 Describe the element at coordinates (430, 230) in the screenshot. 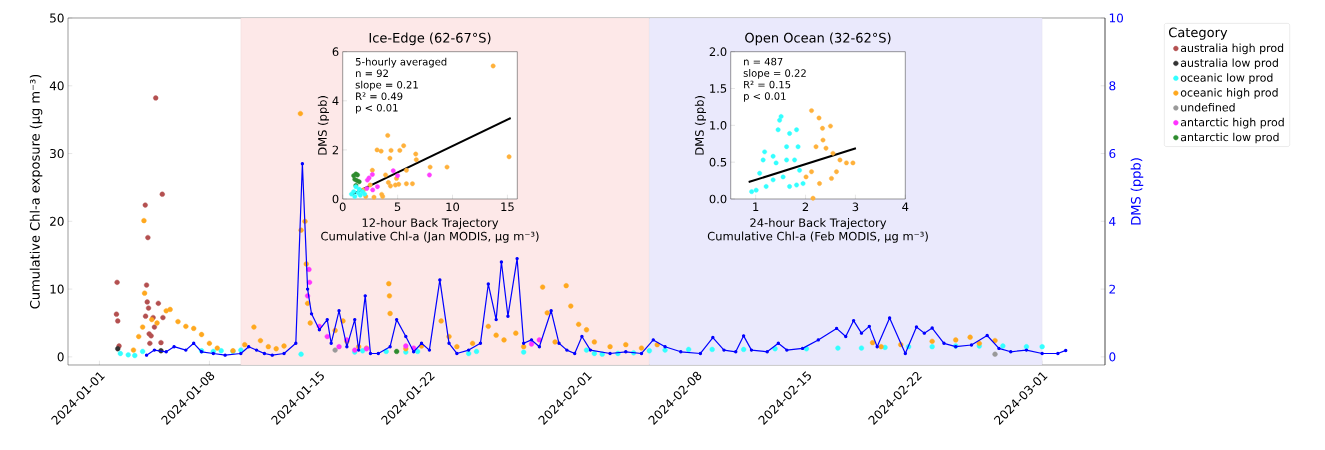

I see `x-axis-title: 12-hour Back Trajectory Cumulative Chl-a (Jan MODIS, μg m⁻³)` at that location.